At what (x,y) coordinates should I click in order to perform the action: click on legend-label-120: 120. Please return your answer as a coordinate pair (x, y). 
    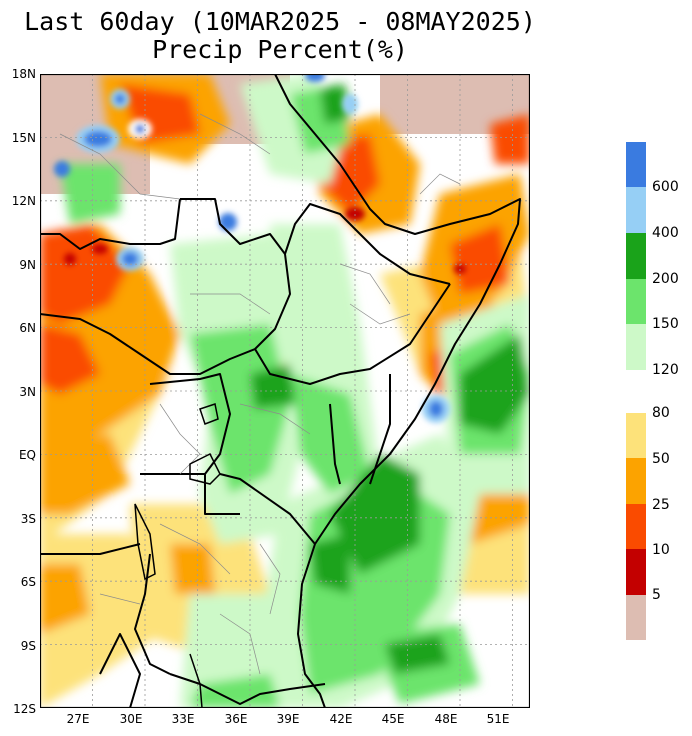
    Looking at the image, I should click on (665, 370).